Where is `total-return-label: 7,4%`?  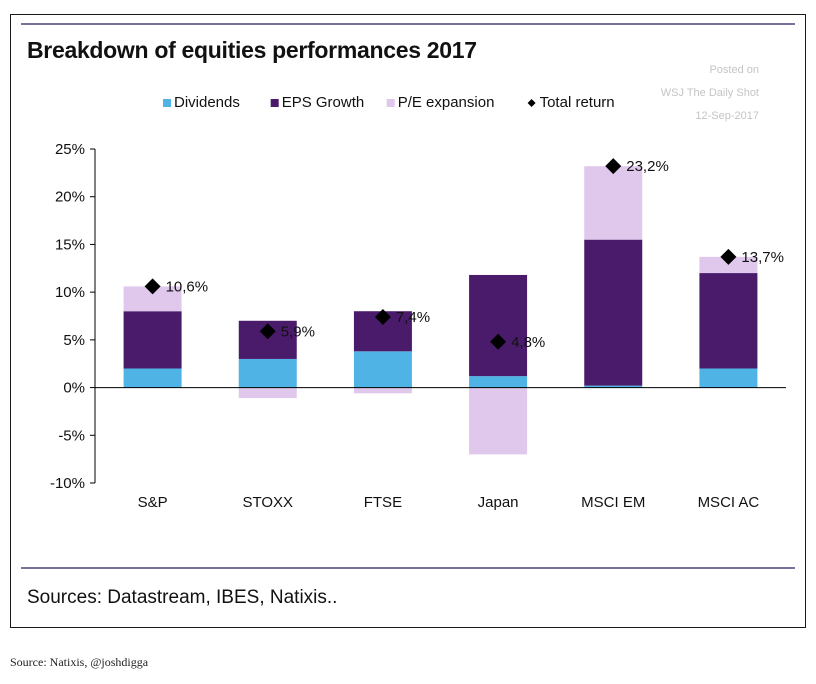 total-return-label: 7,4% is located at coordinates (413, 317).